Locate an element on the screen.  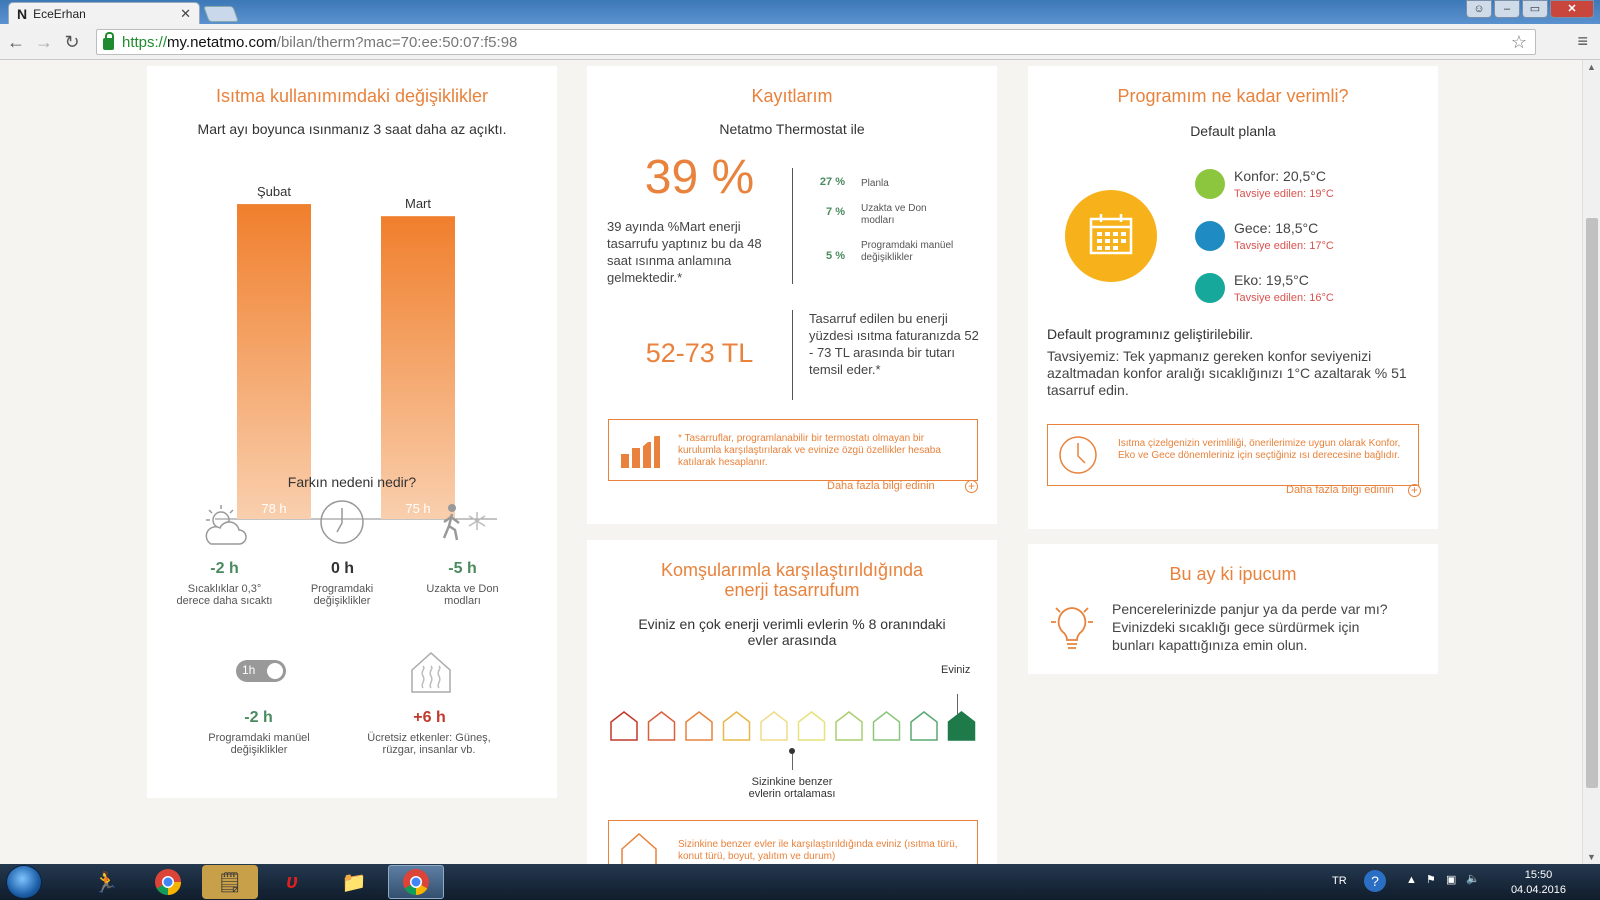
neighbors-title-line1: Komşularımla karşılaştırıldığında is located at coordinates (792, 570).